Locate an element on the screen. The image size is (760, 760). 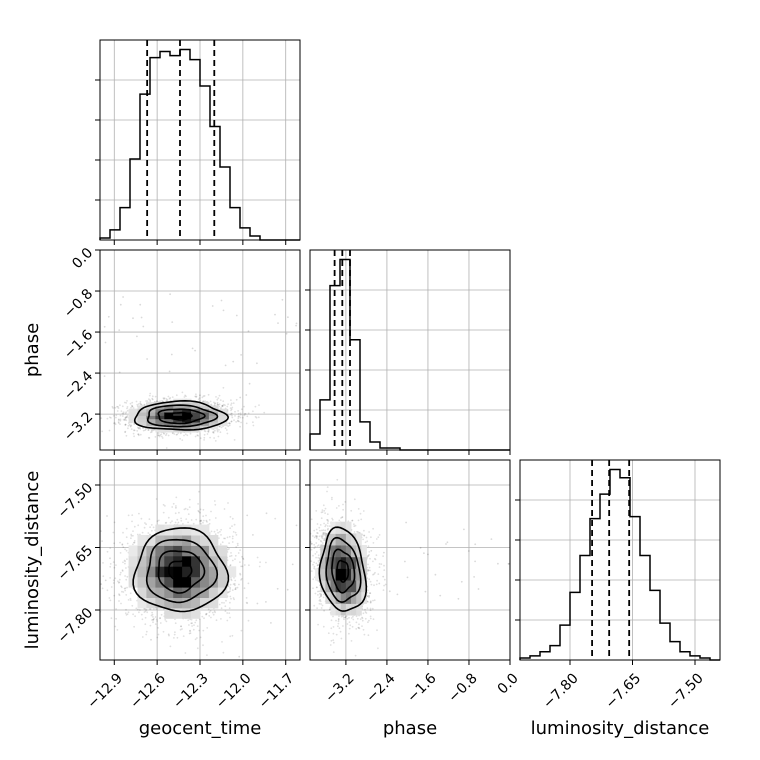
contour-line is located at coordinates (181, 415).